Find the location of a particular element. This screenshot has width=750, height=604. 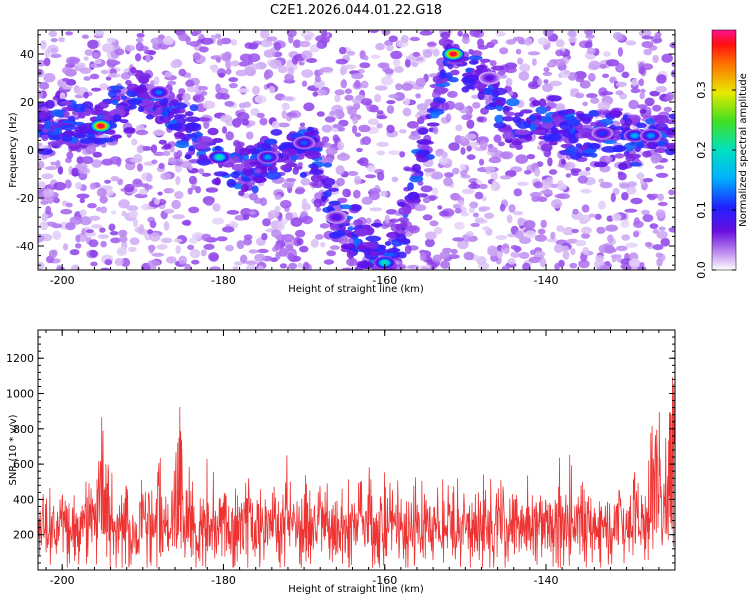

x-tick-label: -140 is located at coordinates (546, 580).